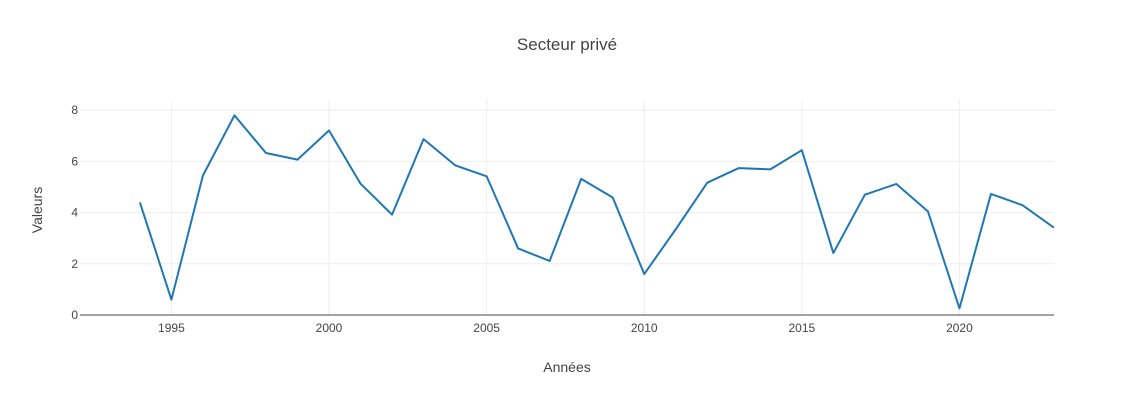  Describe the element at coordinates (959, 328) in the screenshot. I see `x-tick-label: 2020` at that location.